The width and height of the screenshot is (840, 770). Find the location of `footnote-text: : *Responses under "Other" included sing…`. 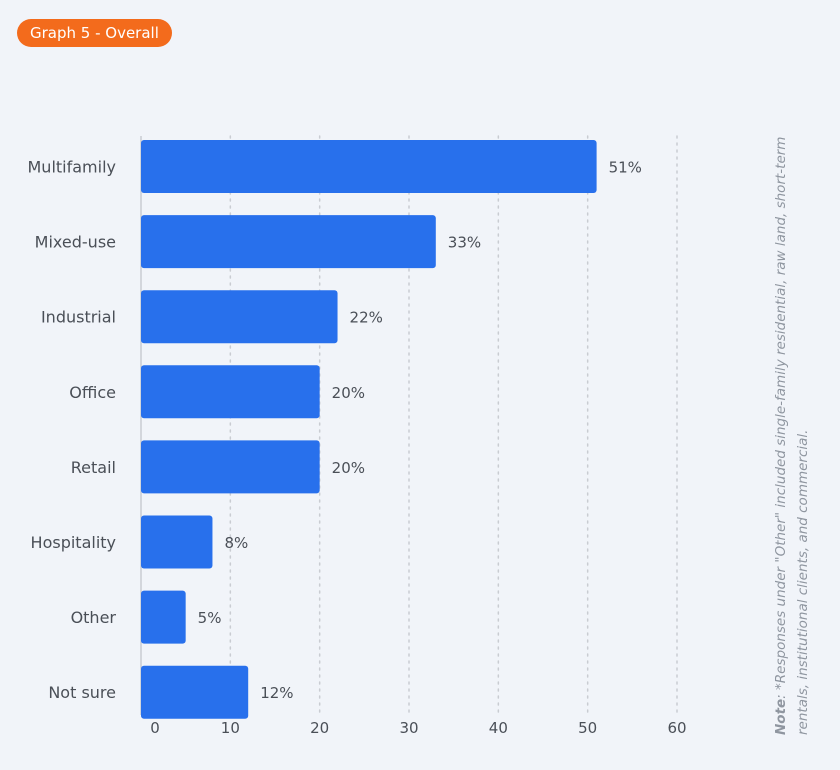

footnote-text: : *Responses under "Other" included sing… is located at coordinates (792, 435).